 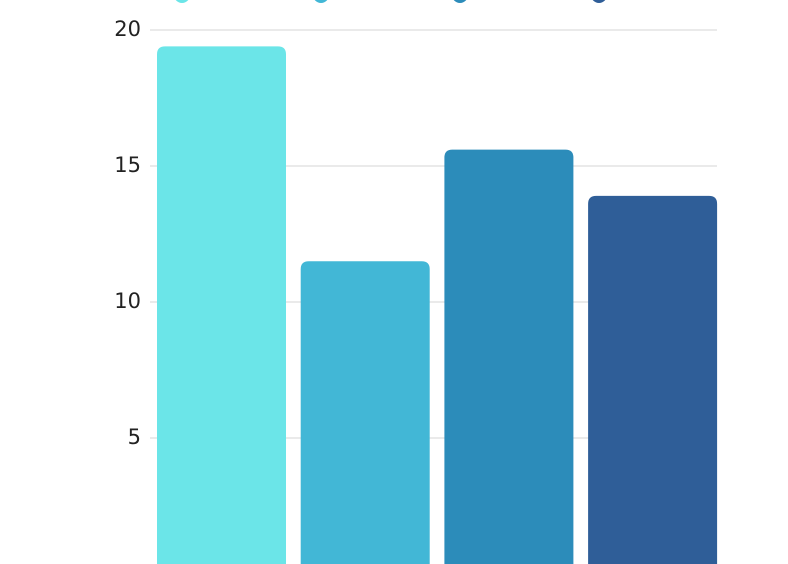 I want to click on y-tick-label: 15, so click(x=127, y=165).